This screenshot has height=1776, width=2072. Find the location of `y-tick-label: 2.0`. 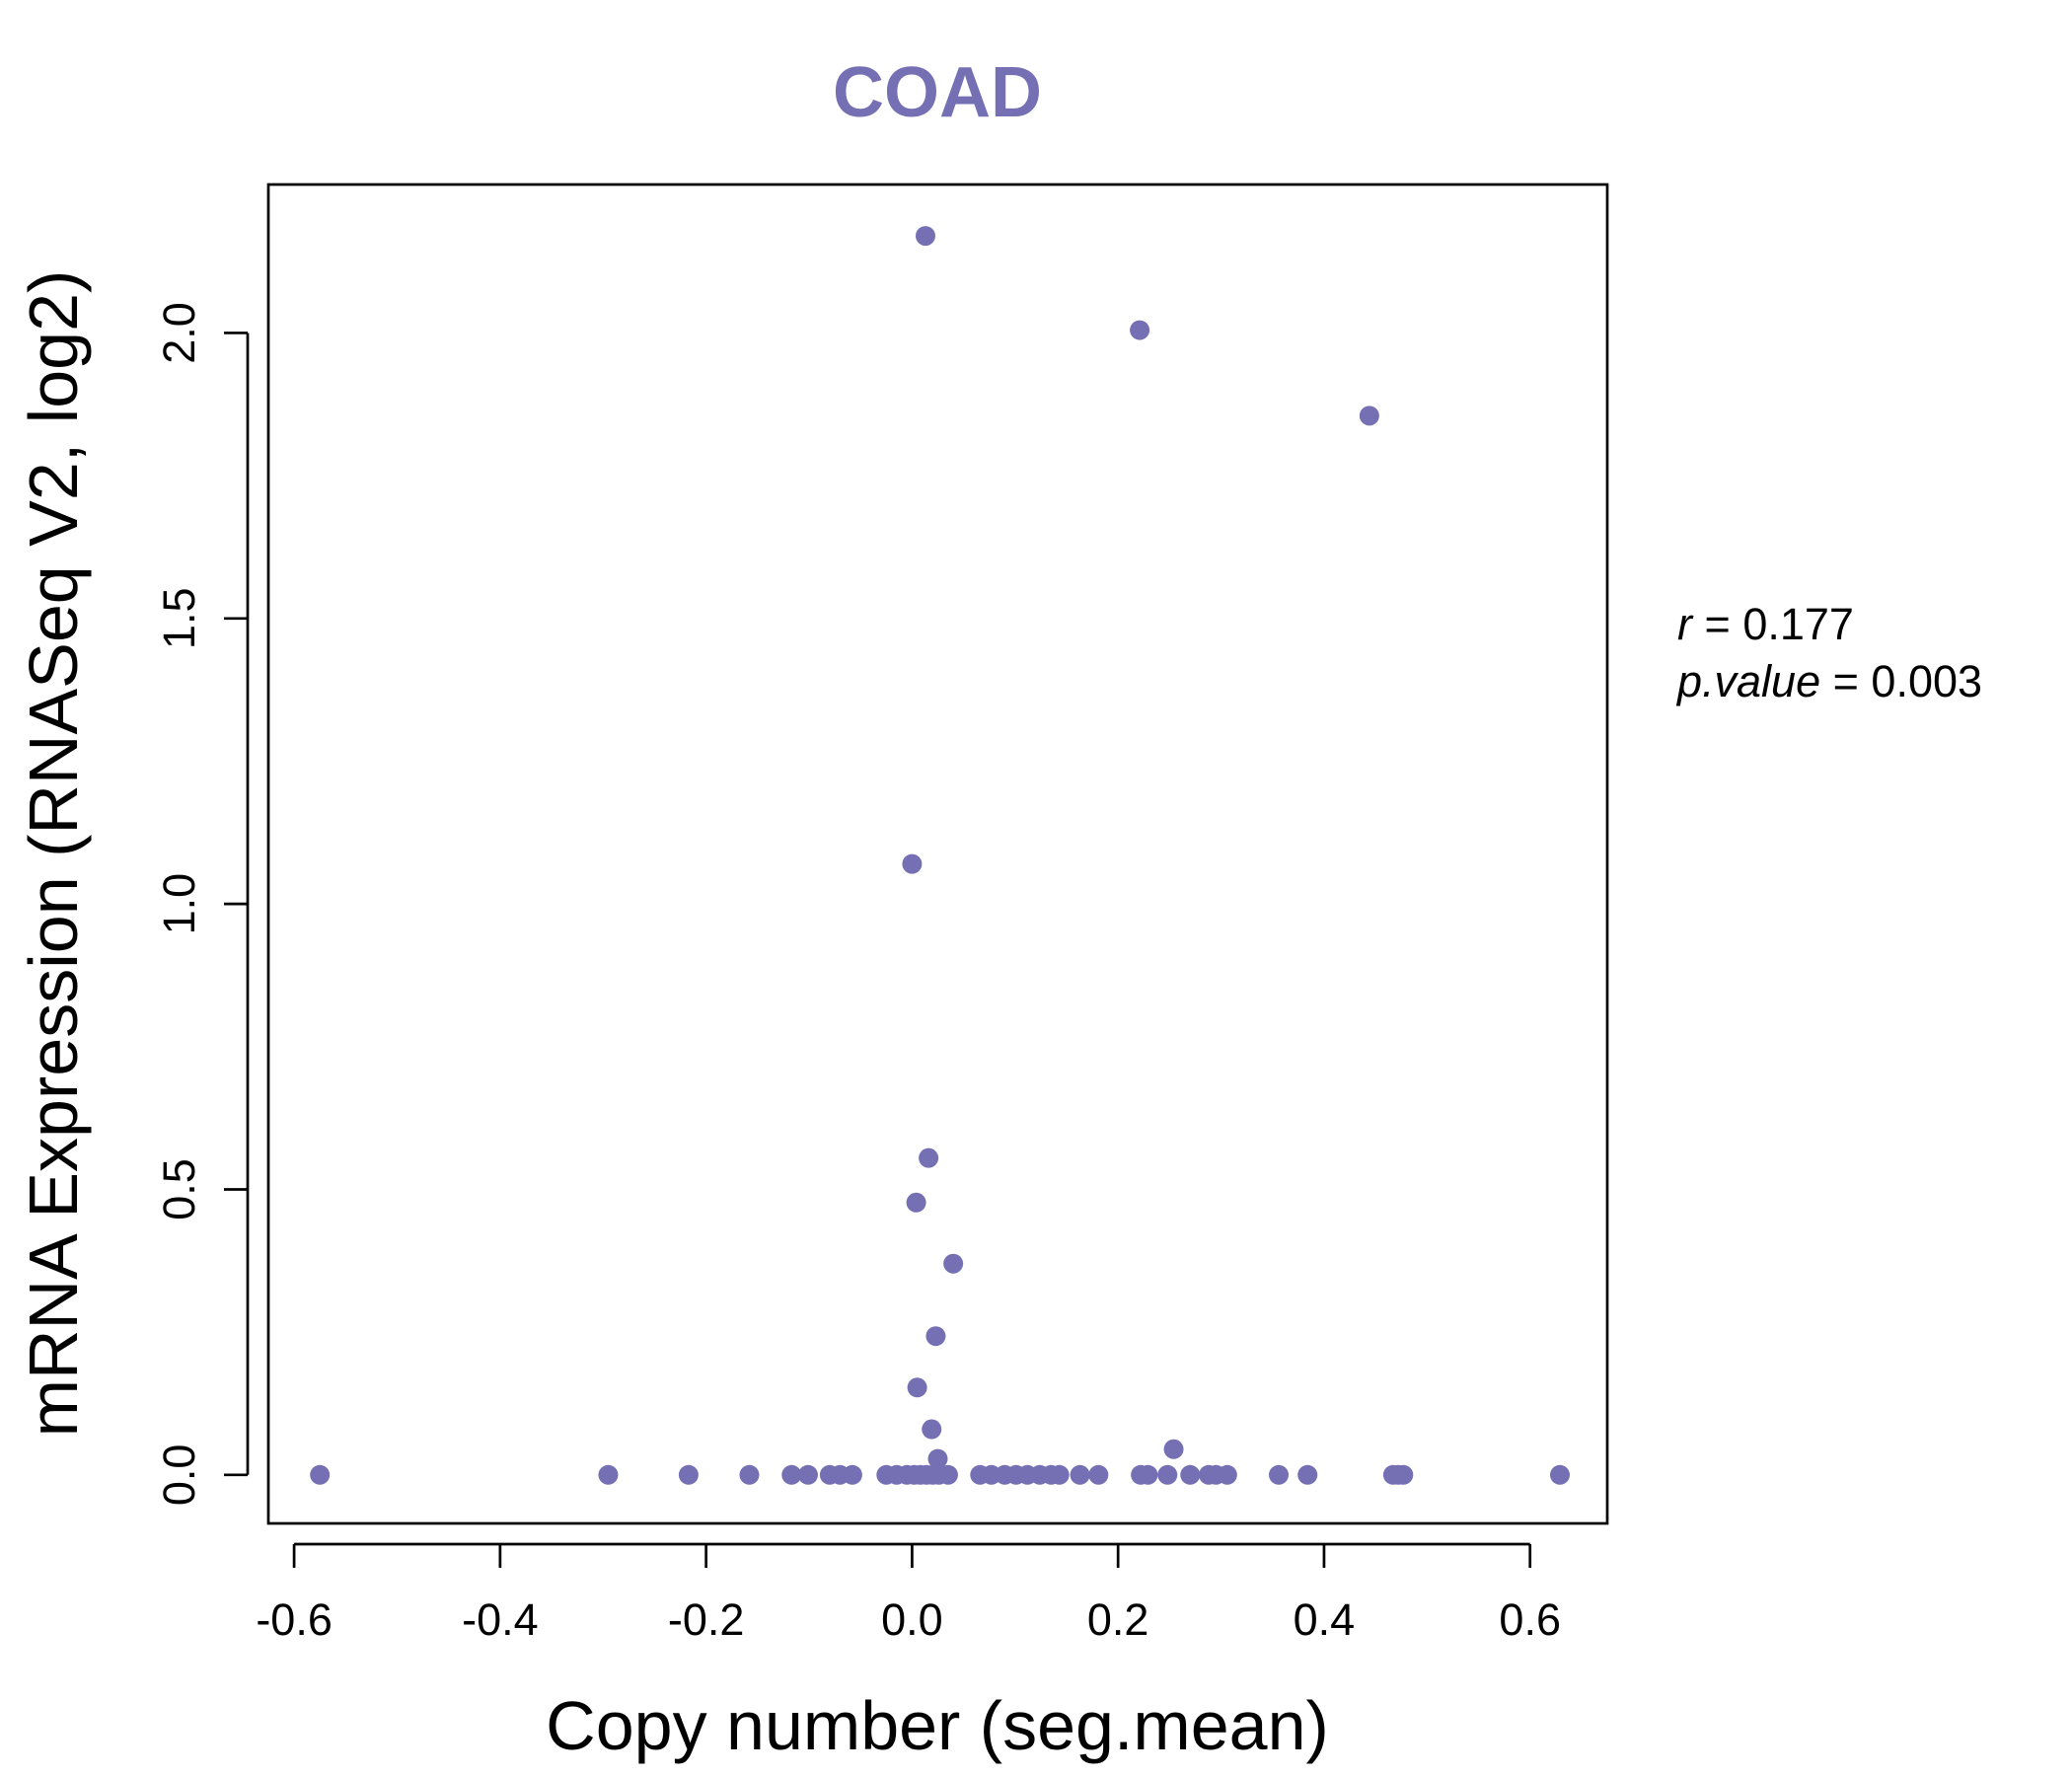

y-tick-label: 2.0 is located at coordinates (179, 333).